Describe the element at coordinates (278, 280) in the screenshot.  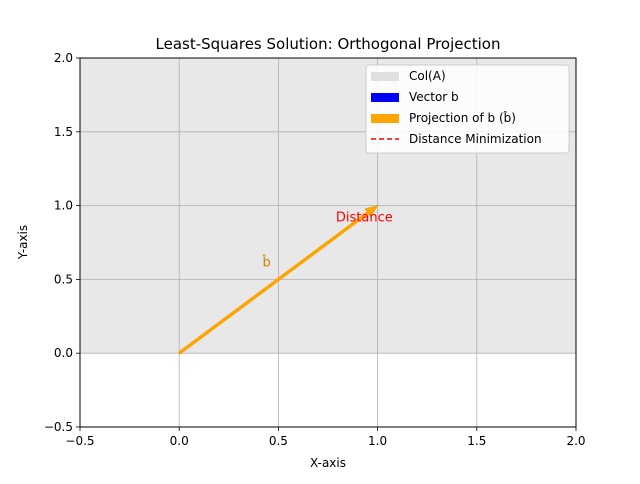
I see `projection-arrow` at that location.